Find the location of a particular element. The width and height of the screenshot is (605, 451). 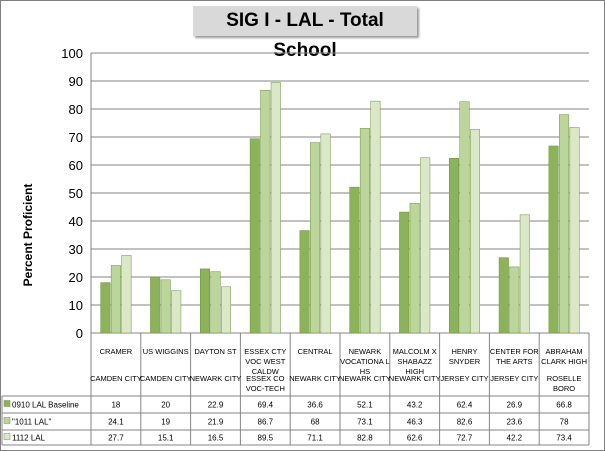

data-label: 86.7 is located at coordinates (266, 422).